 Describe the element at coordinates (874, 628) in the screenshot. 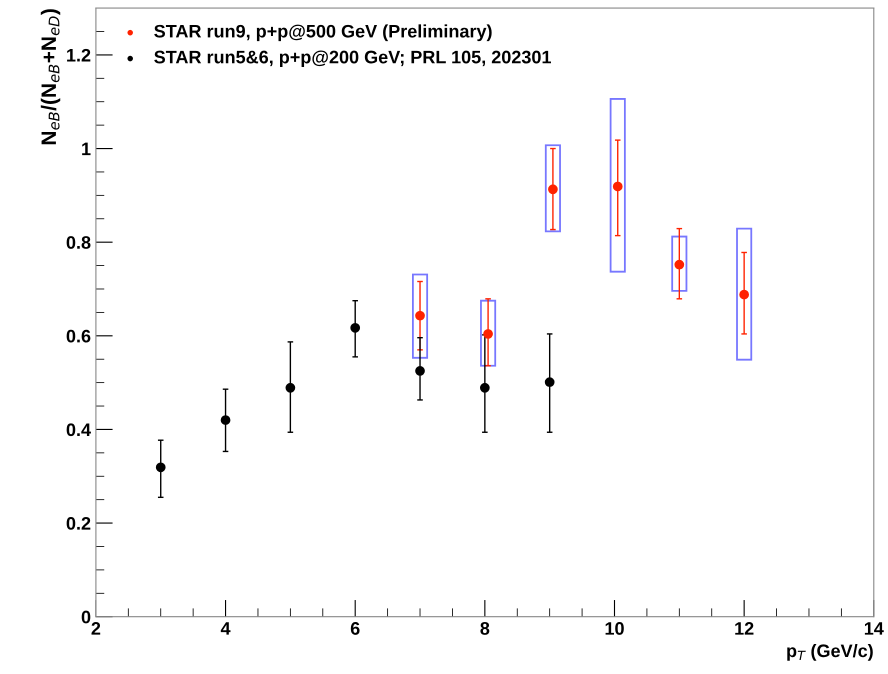

I see `x-tick-label: 14` at that location.